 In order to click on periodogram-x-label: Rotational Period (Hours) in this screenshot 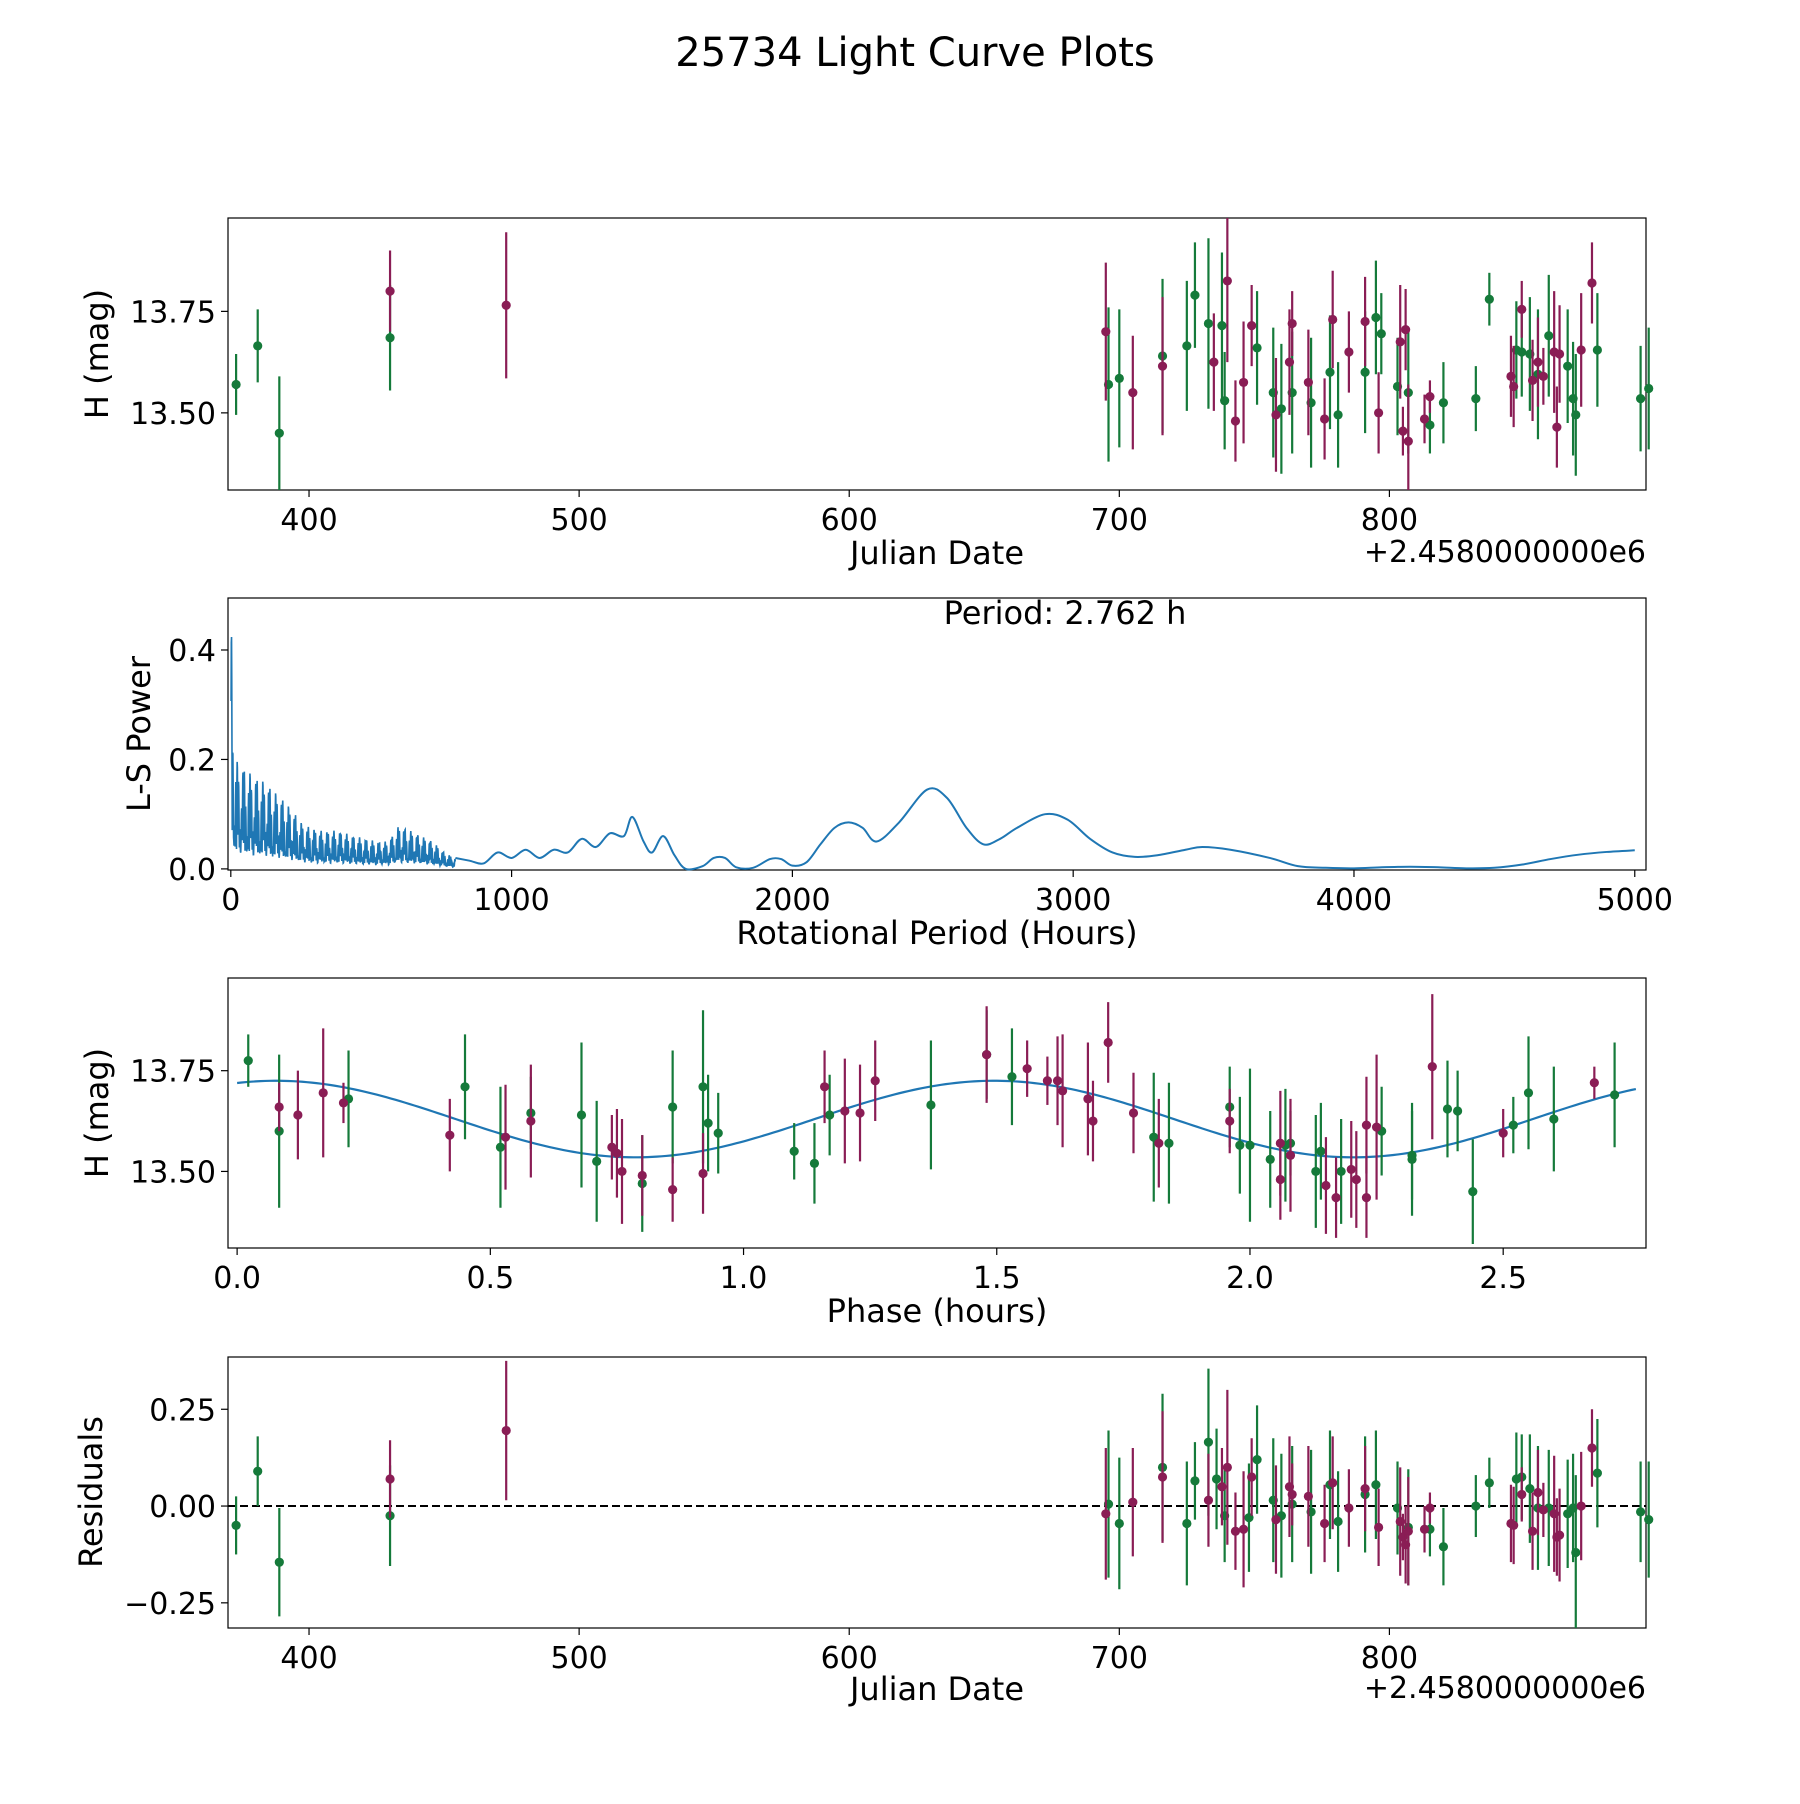, I will do `click(936, 933)`.